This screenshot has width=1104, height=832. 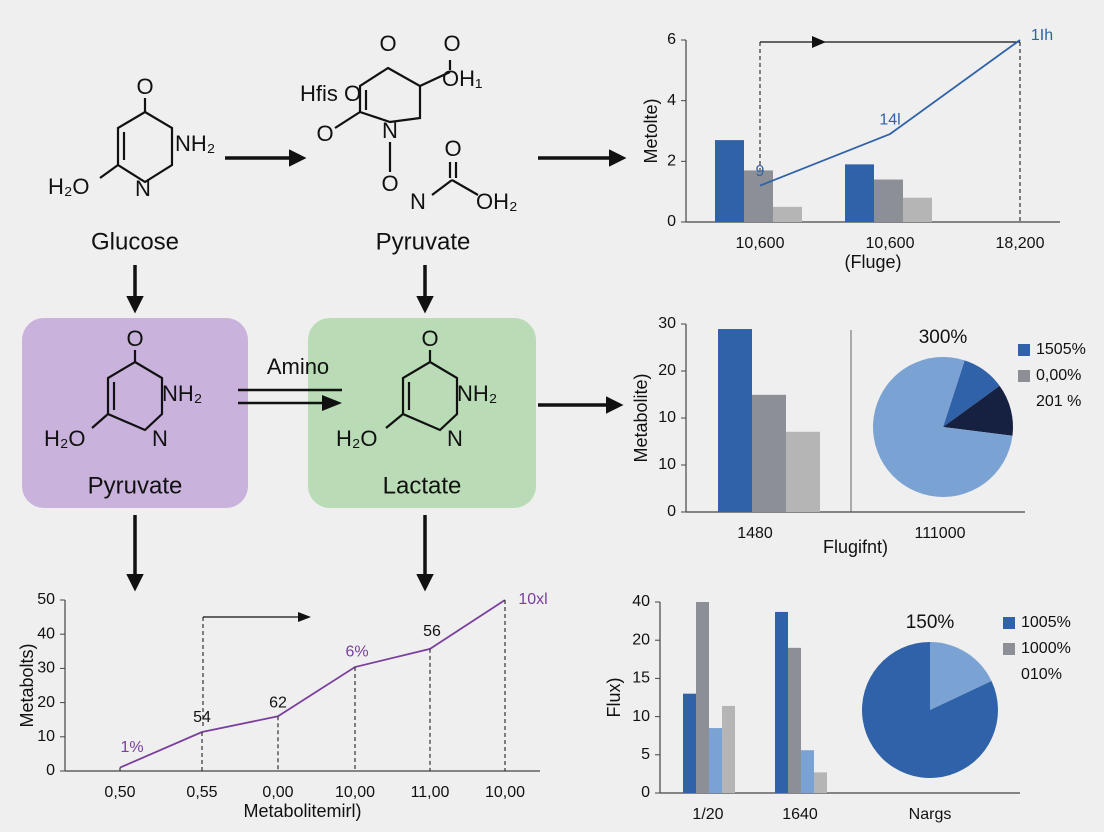 I want to click on annotation: 9, so click(x=760, y=171).